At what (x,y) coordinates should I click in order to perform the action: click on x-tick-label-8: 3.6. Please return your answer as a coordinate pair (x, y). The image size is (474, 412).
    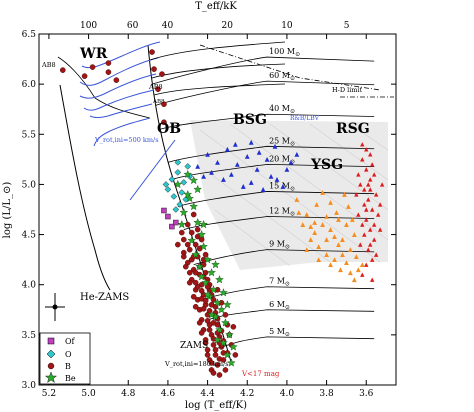
    Looking at the image, I should click on (366, 394).